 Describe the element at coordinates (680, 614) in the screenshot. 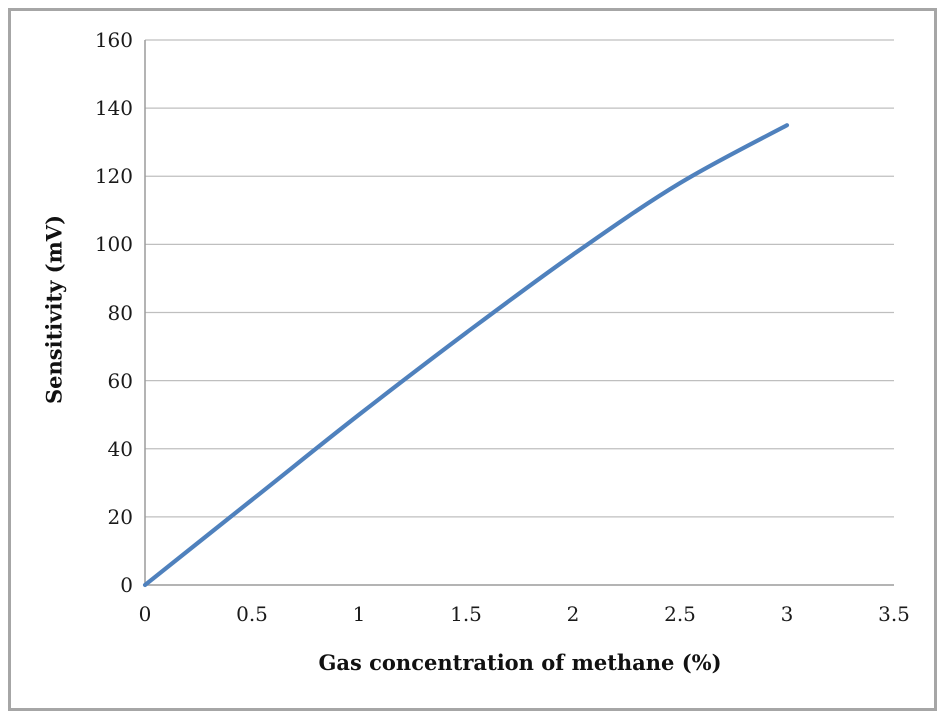

I see `x-tick-label: 2.5` at that location.